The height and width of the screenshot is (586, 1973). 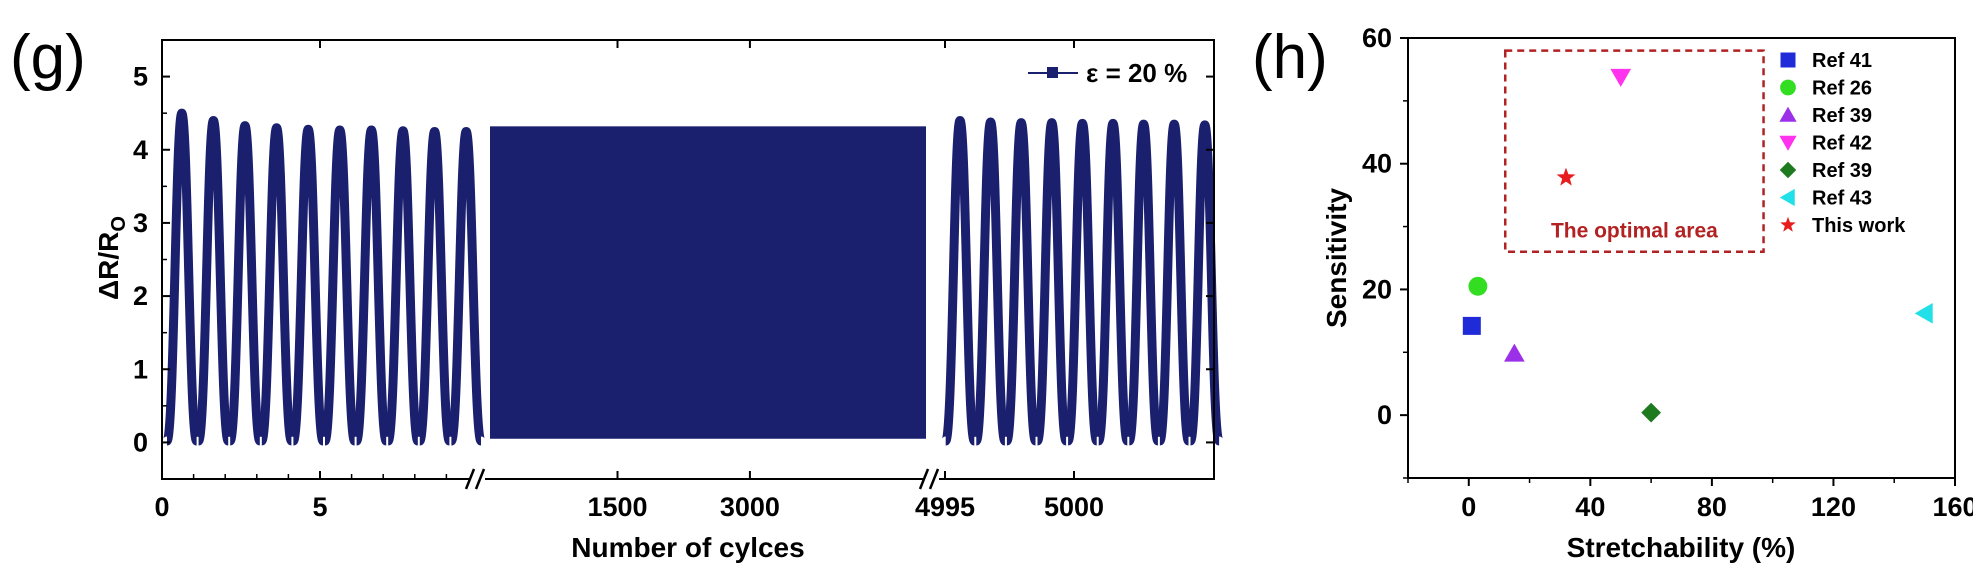 I want to click on g-ylabel-sub: O, so click(x=119, y=224).